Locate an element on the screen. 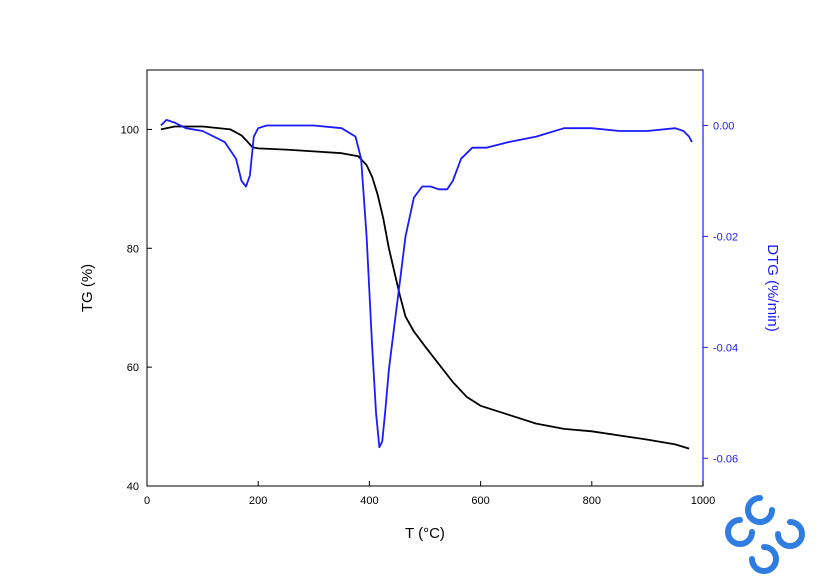 This screenshot has width=818, height=583. x-tick-label: 1000 is located at coordinates (703, 501).